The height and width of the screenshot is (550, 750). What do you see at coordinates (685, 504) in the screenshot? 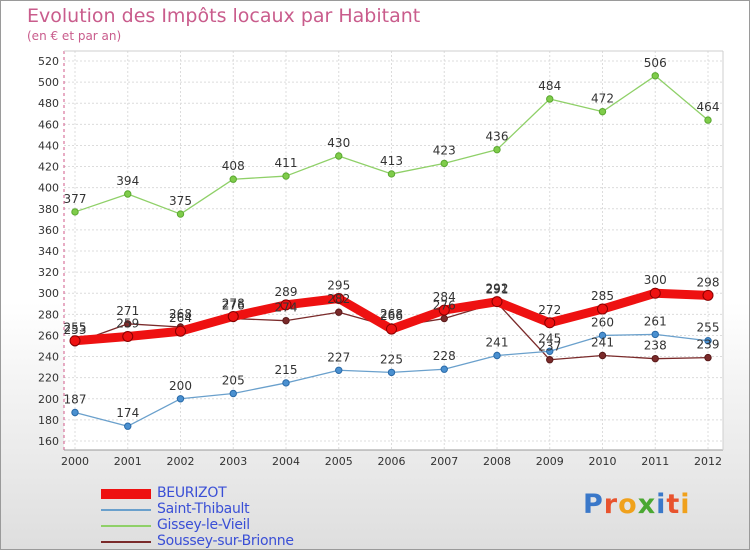
I see `logo-letter: i` at bounding box center [685, 504].